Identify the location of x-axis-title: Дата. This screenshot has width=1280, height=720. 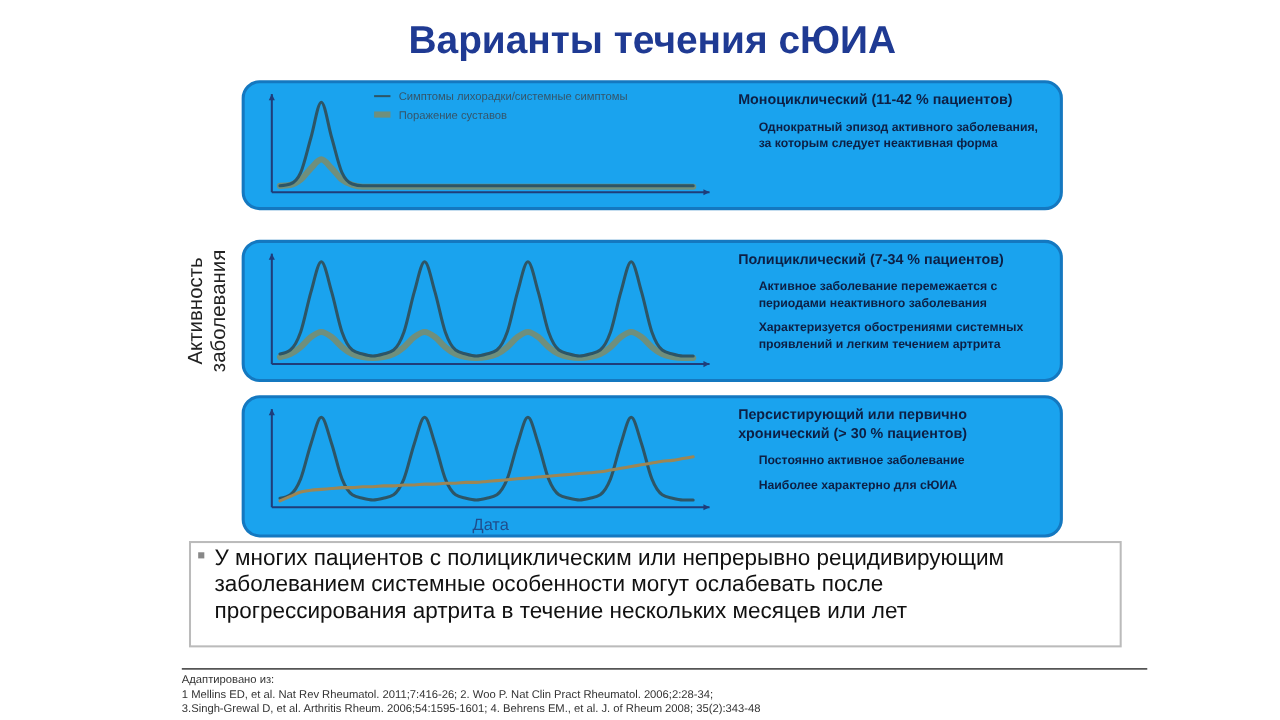
(491, 524).